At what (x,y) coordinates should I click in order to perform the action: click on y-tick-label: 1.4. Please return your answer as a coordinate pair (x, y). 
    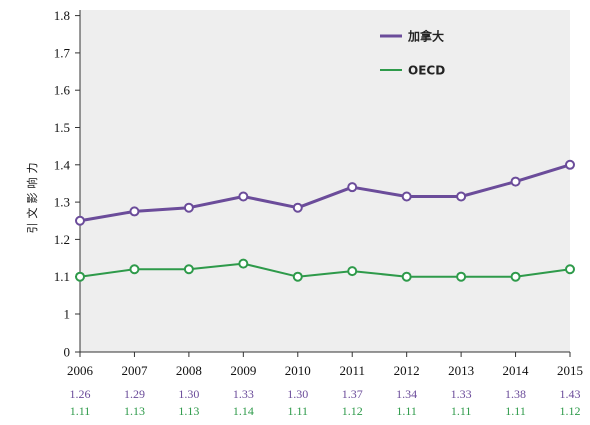
    Looking at the image, I should click on (62, 164).